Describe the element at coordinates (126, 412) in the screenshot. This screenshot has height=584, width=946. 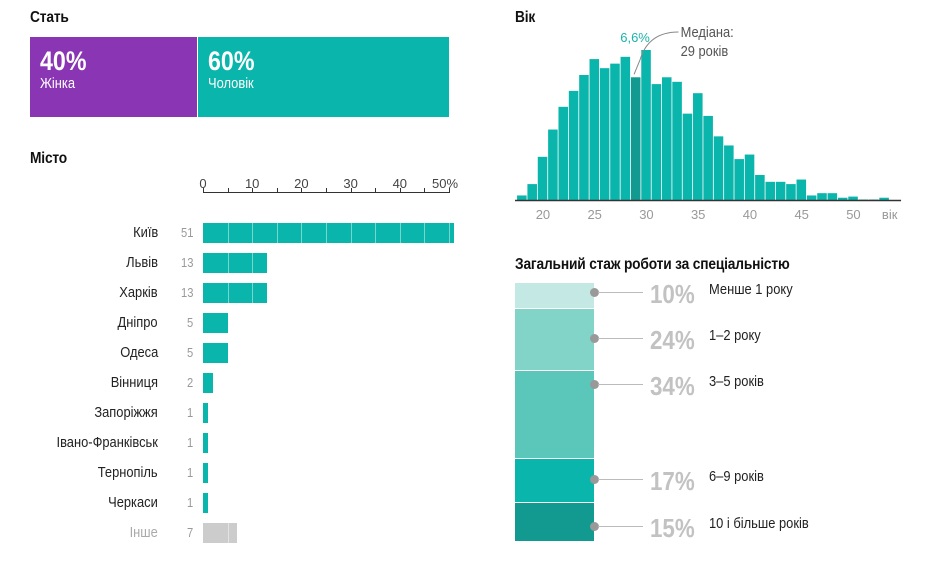
I see `city-name: Запоріжжя` at that location.